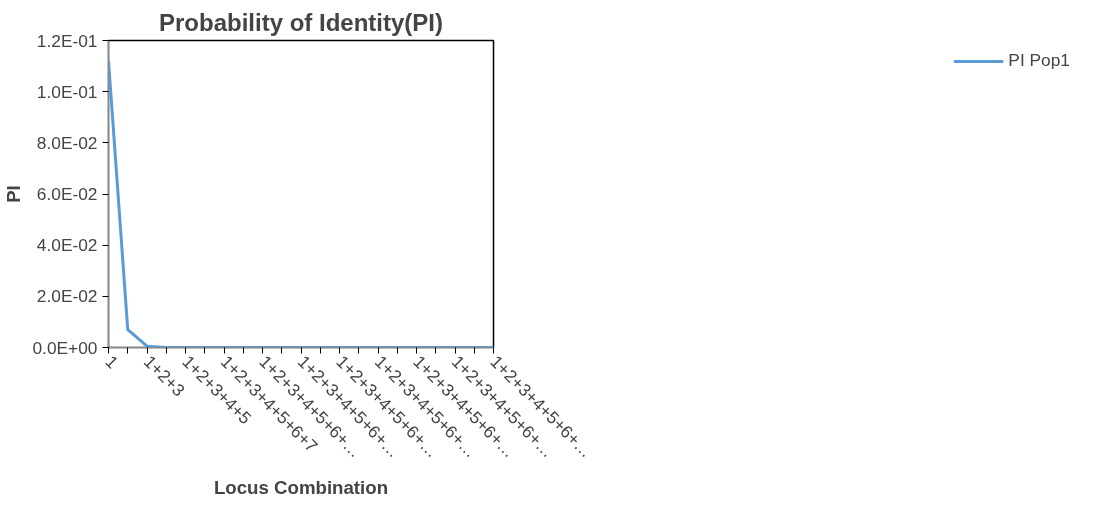 The height and width of the screenshot is (508, 1101). I want to click on y-tick-label: 4.0E-02, so click(67, 245).